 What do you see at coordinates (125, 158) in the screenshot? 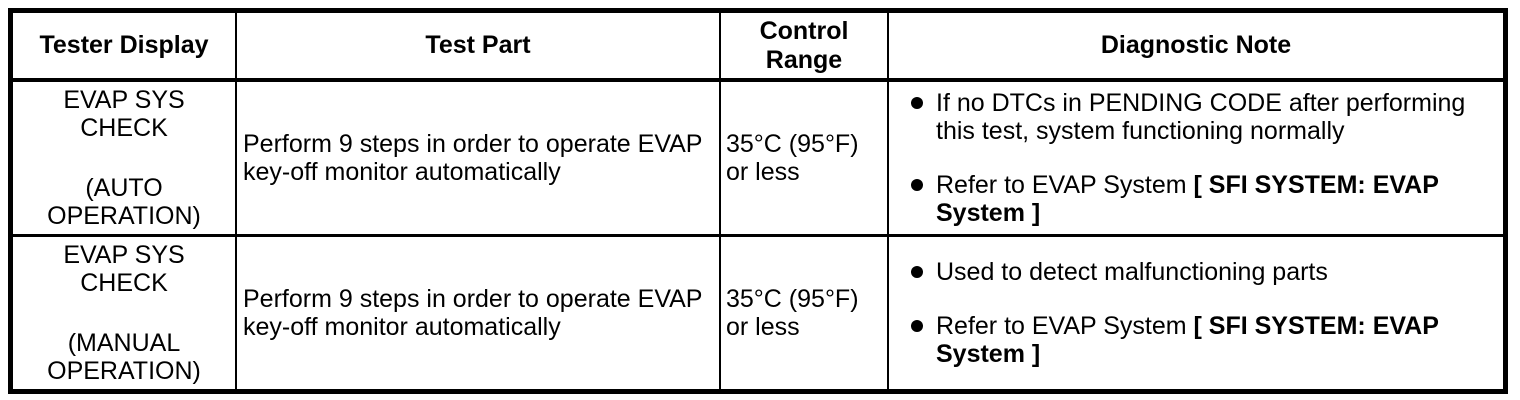
I see `cell-tester-display: EVAP SYS CHECK (AUTO OPERATION)` at bounding box center [125, 158].